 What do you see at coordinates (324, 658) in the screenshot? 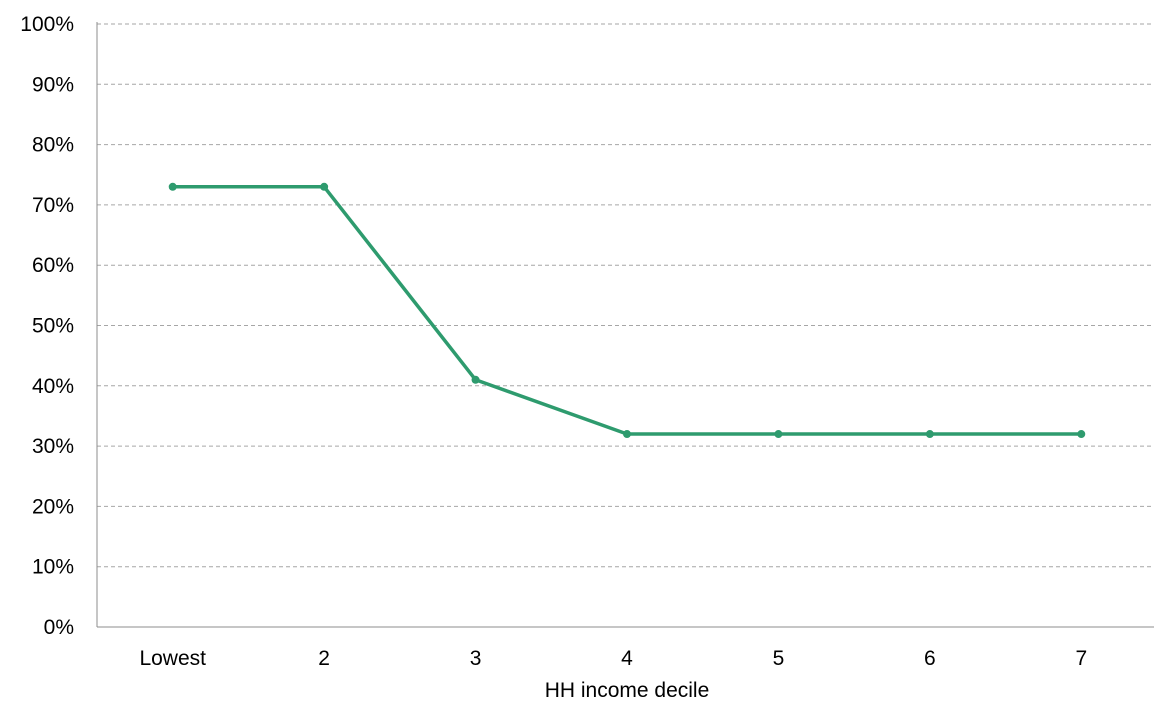
I see `x-tick-label: 2` at bounding box center [324, 658].